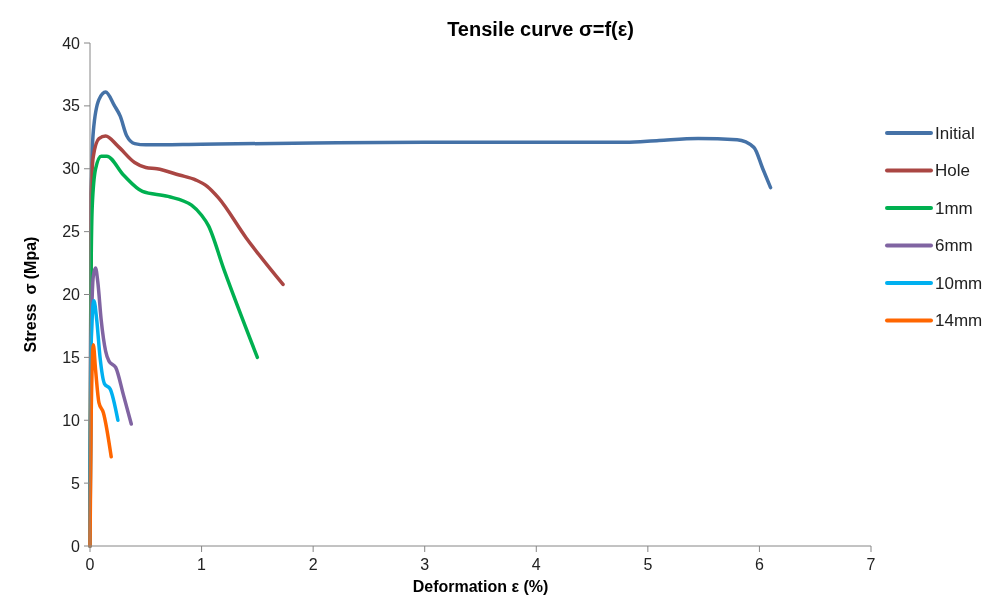  What do you see at coordinates (30, 294) in the screenshot?
I see `y-axis-title: Stress σ (Mpa)` at bounding box center [30, 294].